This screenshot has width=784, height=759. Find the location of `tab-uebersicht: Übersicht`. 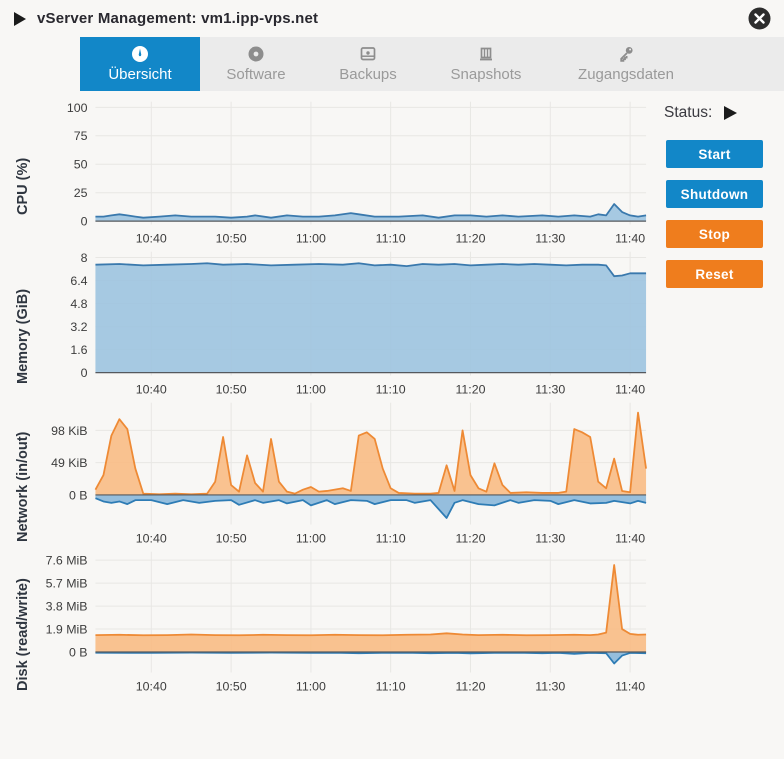

tab-uebersicht: Übersicht is located at coordinates (140, 64).